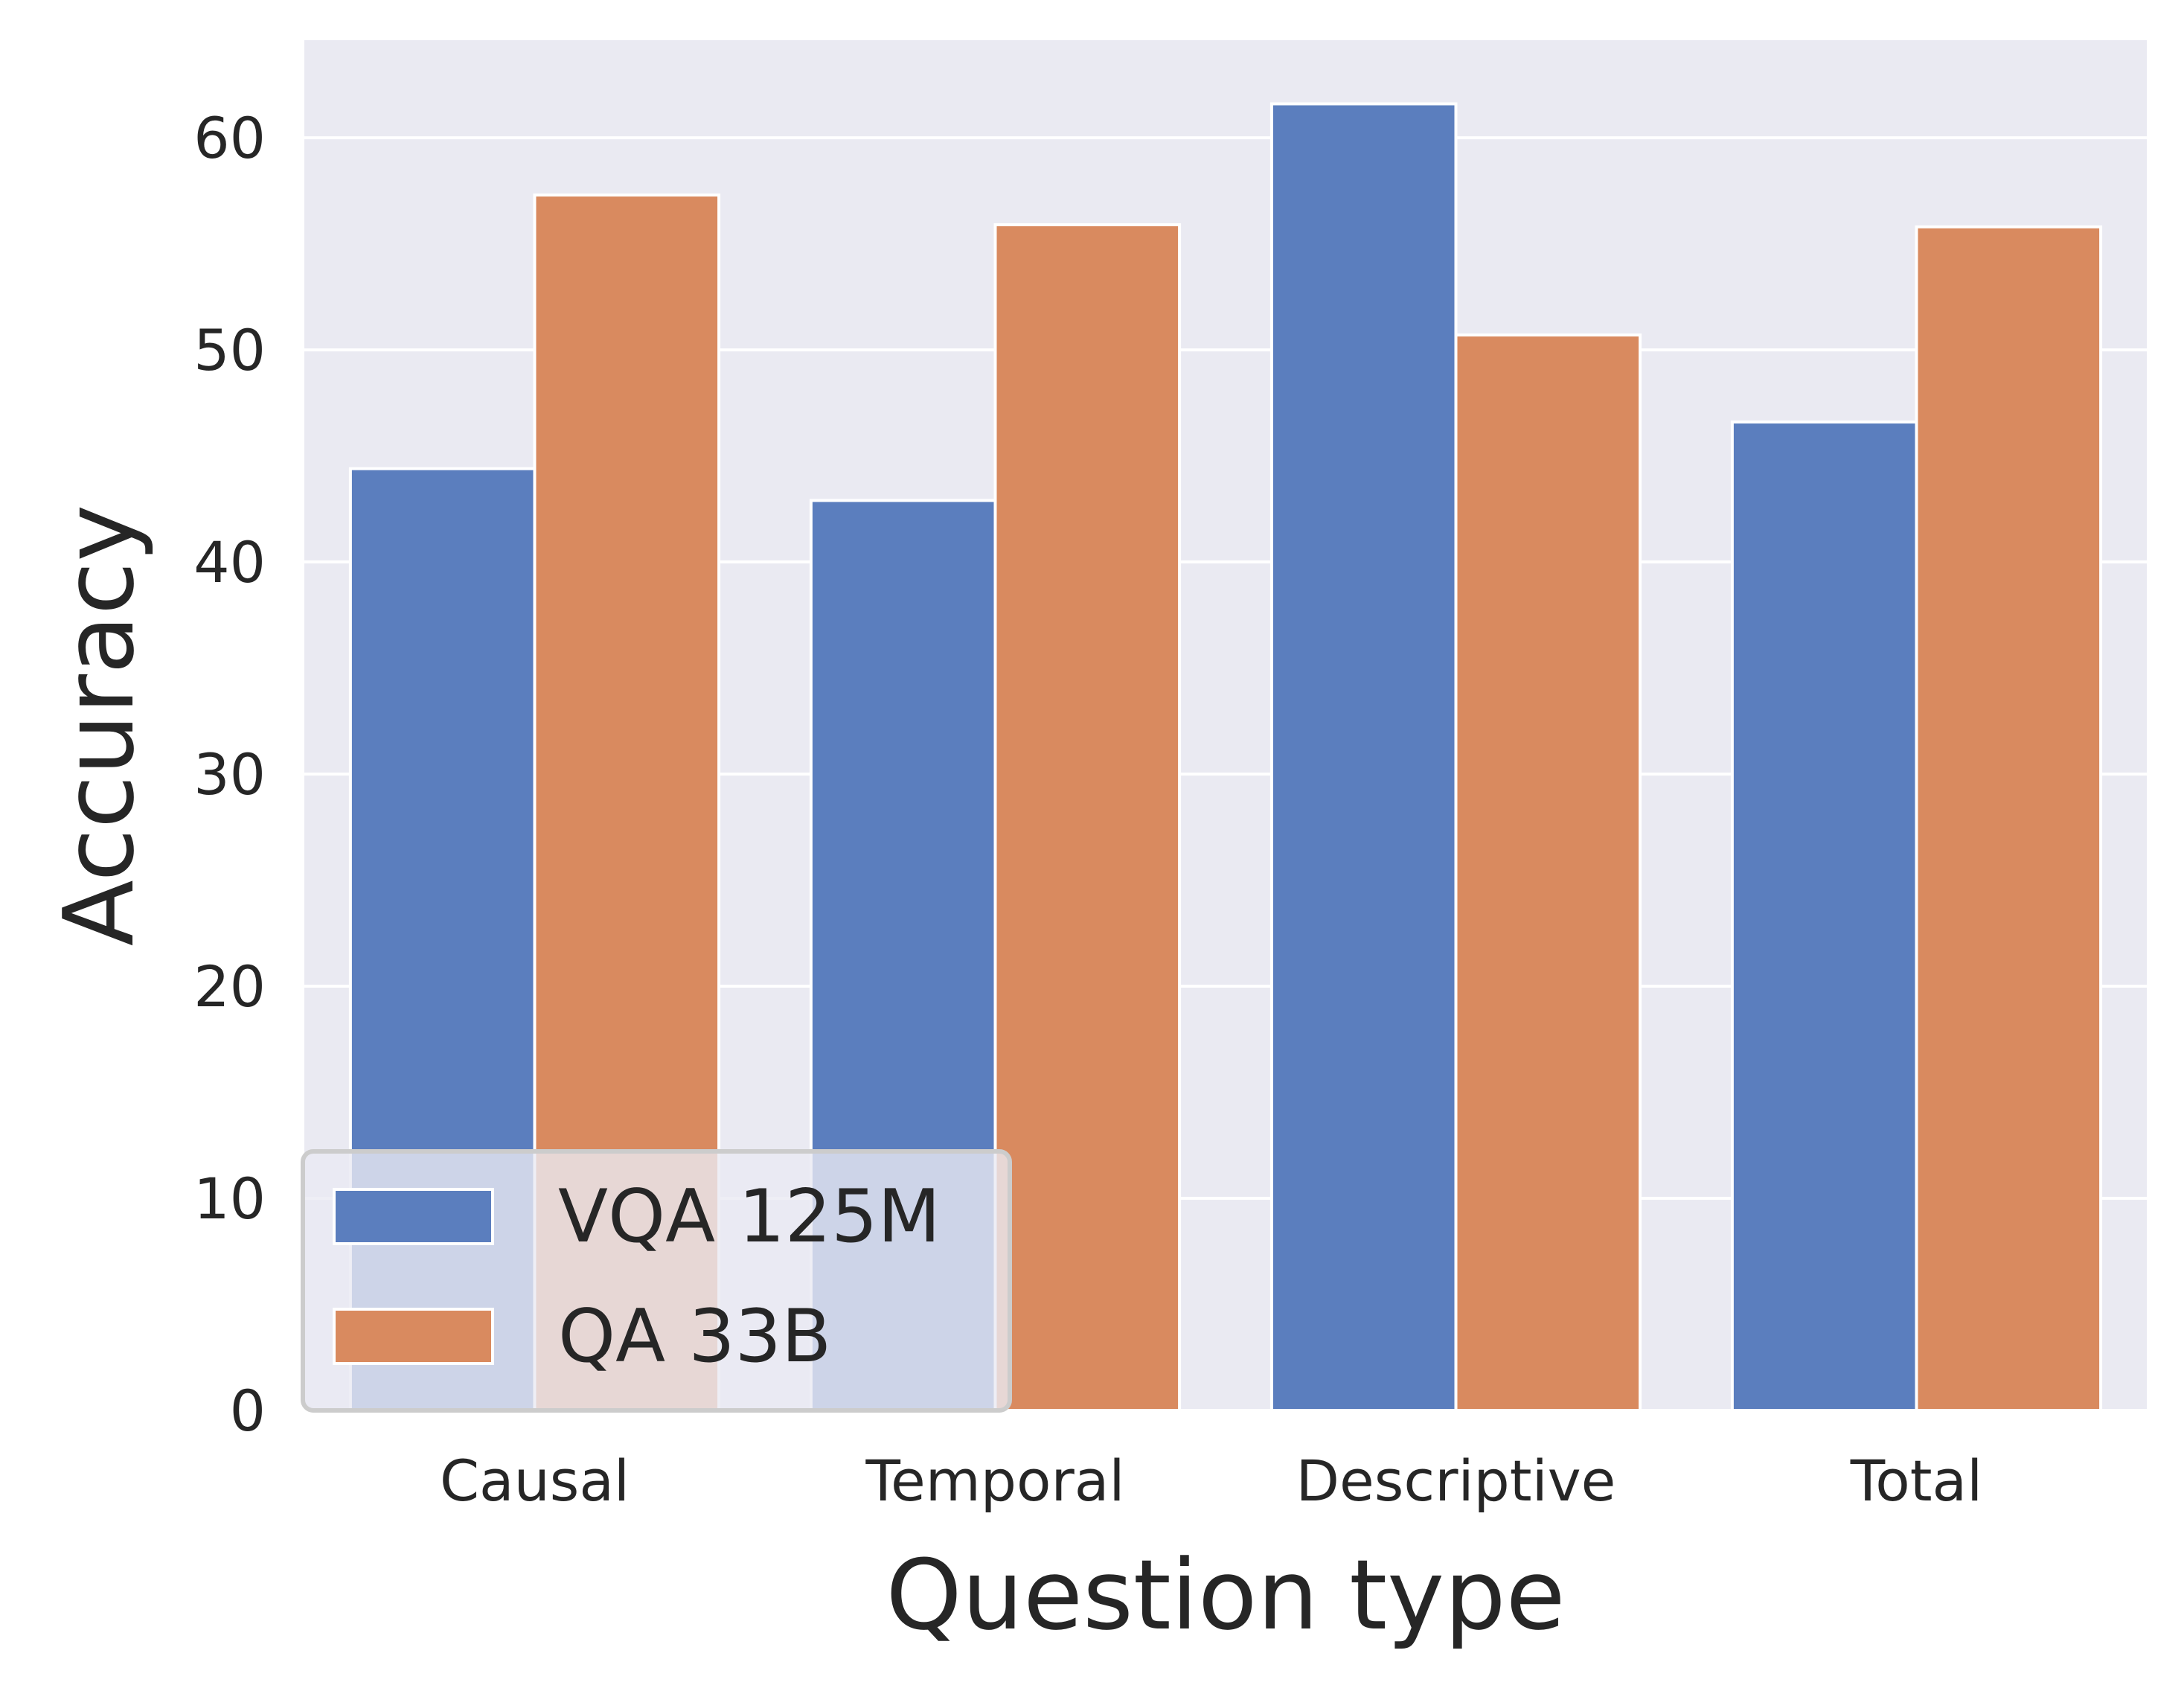 The width and height of the screenshot is (2184, 1691). What do you see at coordinates (1824, 916) in the screenshot?
I see `bar-vqa-125m-total` at bounding box center [1824, 916].